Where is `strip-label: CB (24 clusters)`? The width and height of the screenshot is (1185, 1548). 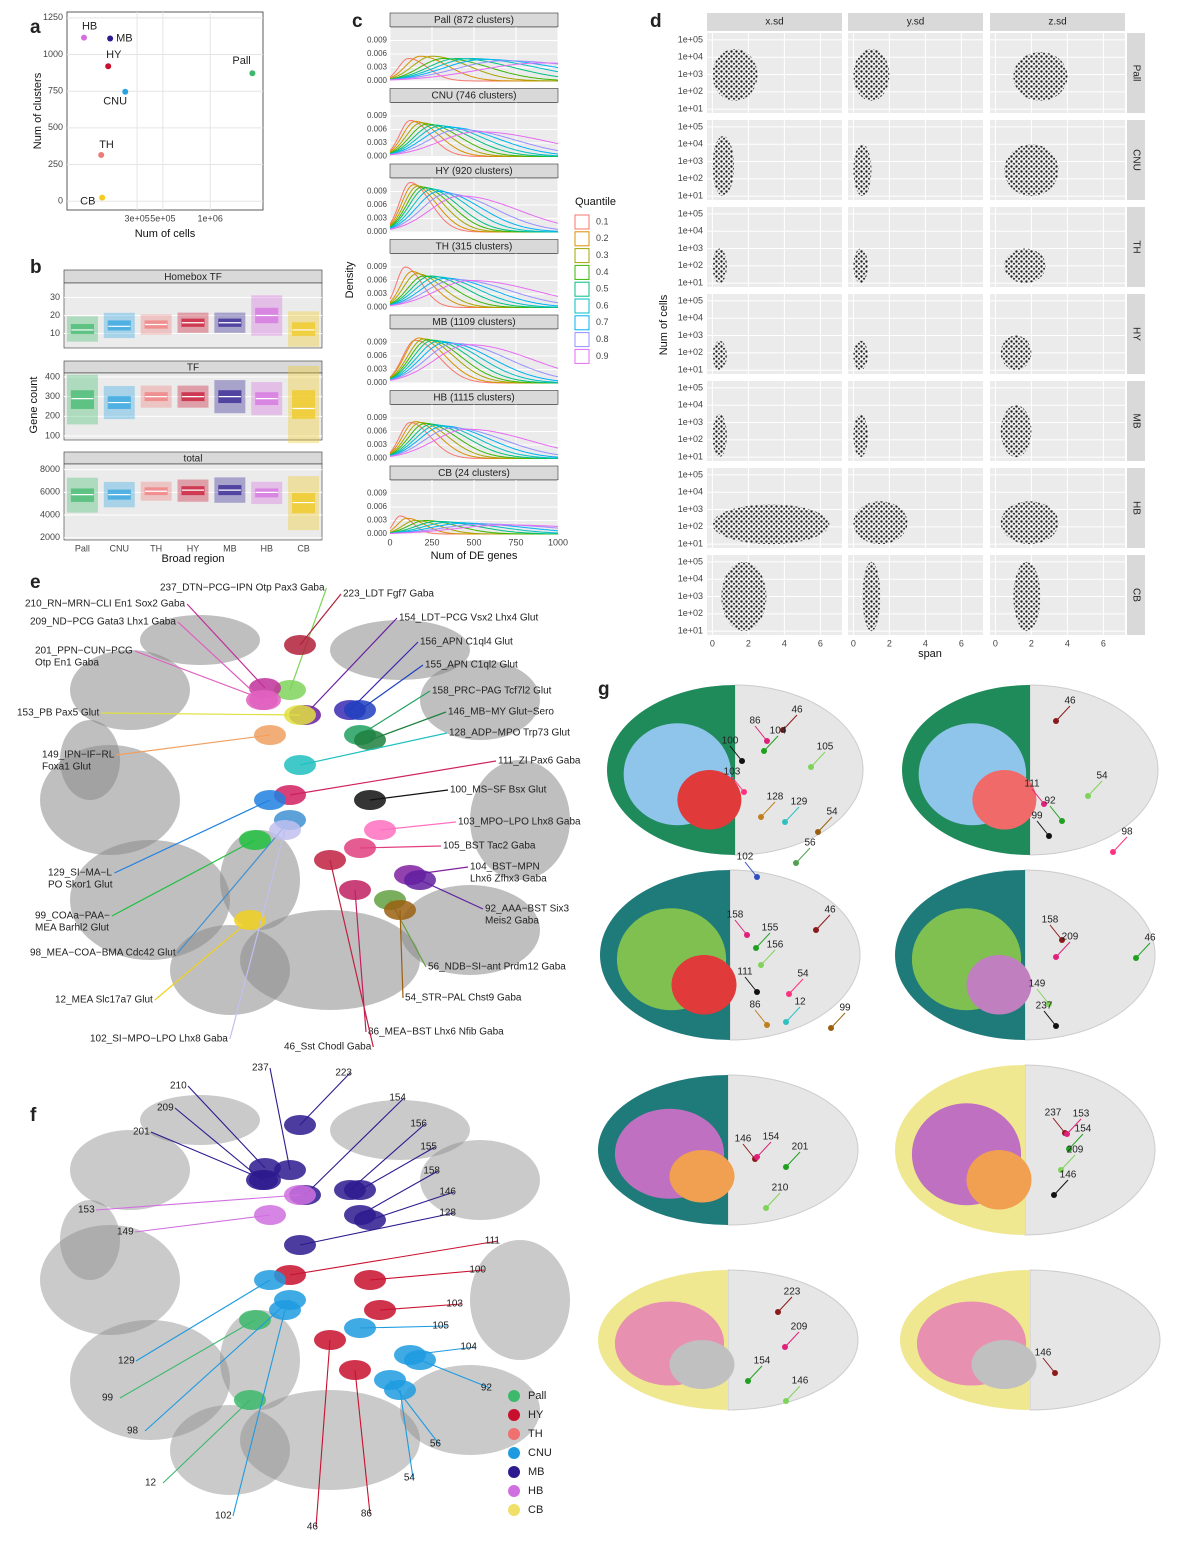
strip-label: CB (24 clusters) is located at coordinates (474, 473).